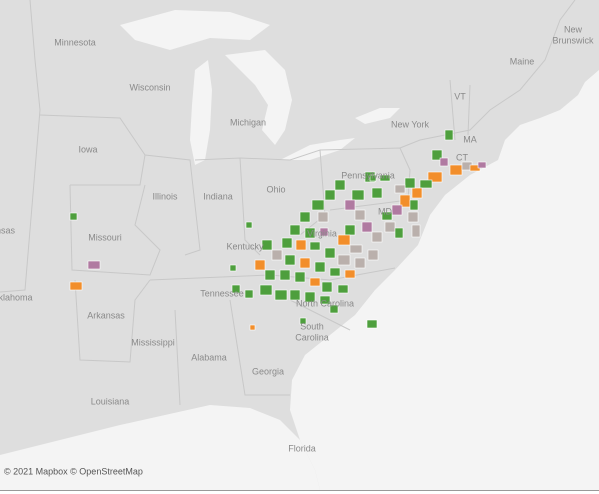 This screenshot has height=494, width=599. What do you see at coordinates (462, 157) in the screenshot?
I see `state-label: CT` at bounding box center [462, 157].